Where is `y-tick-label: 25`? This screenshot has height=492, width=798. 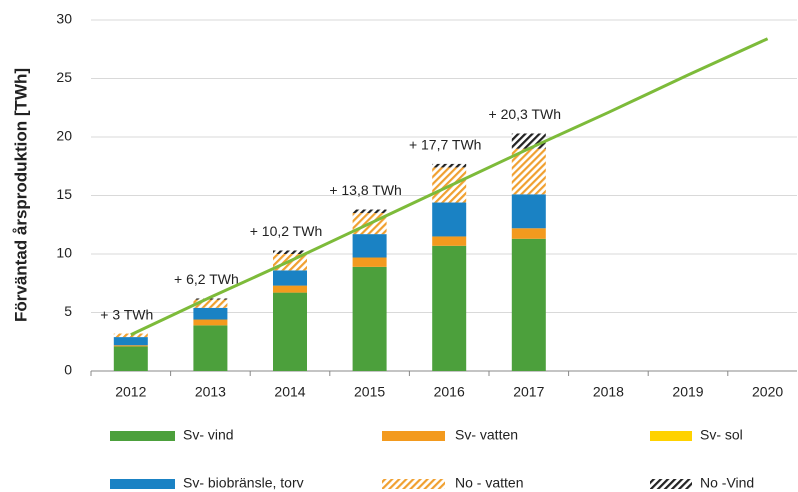
y-tick-label: 25 is located at coordinates (64, 77).